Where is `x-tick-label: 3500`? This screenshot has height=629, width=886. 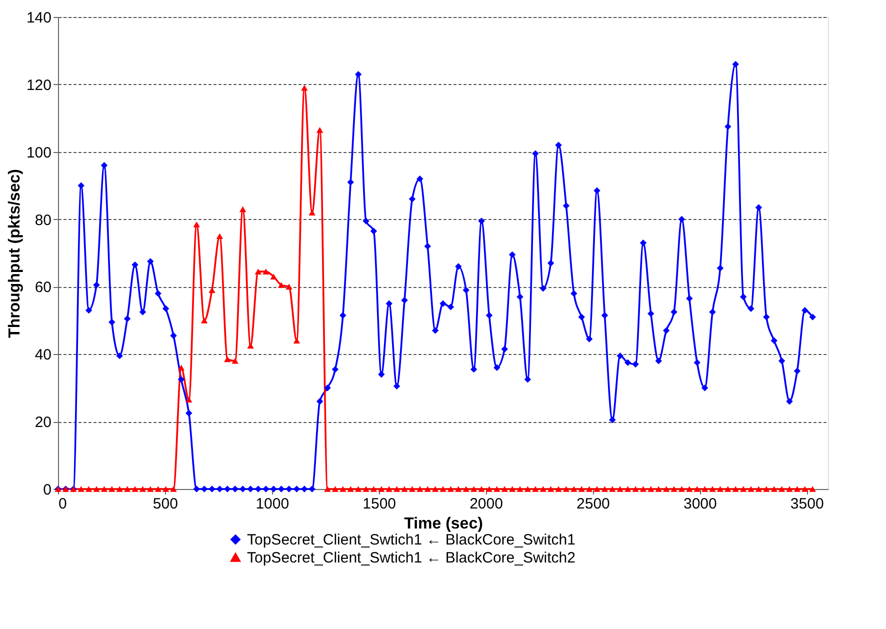 x-tick-label: 3500 is located at coordinates (807, 504).